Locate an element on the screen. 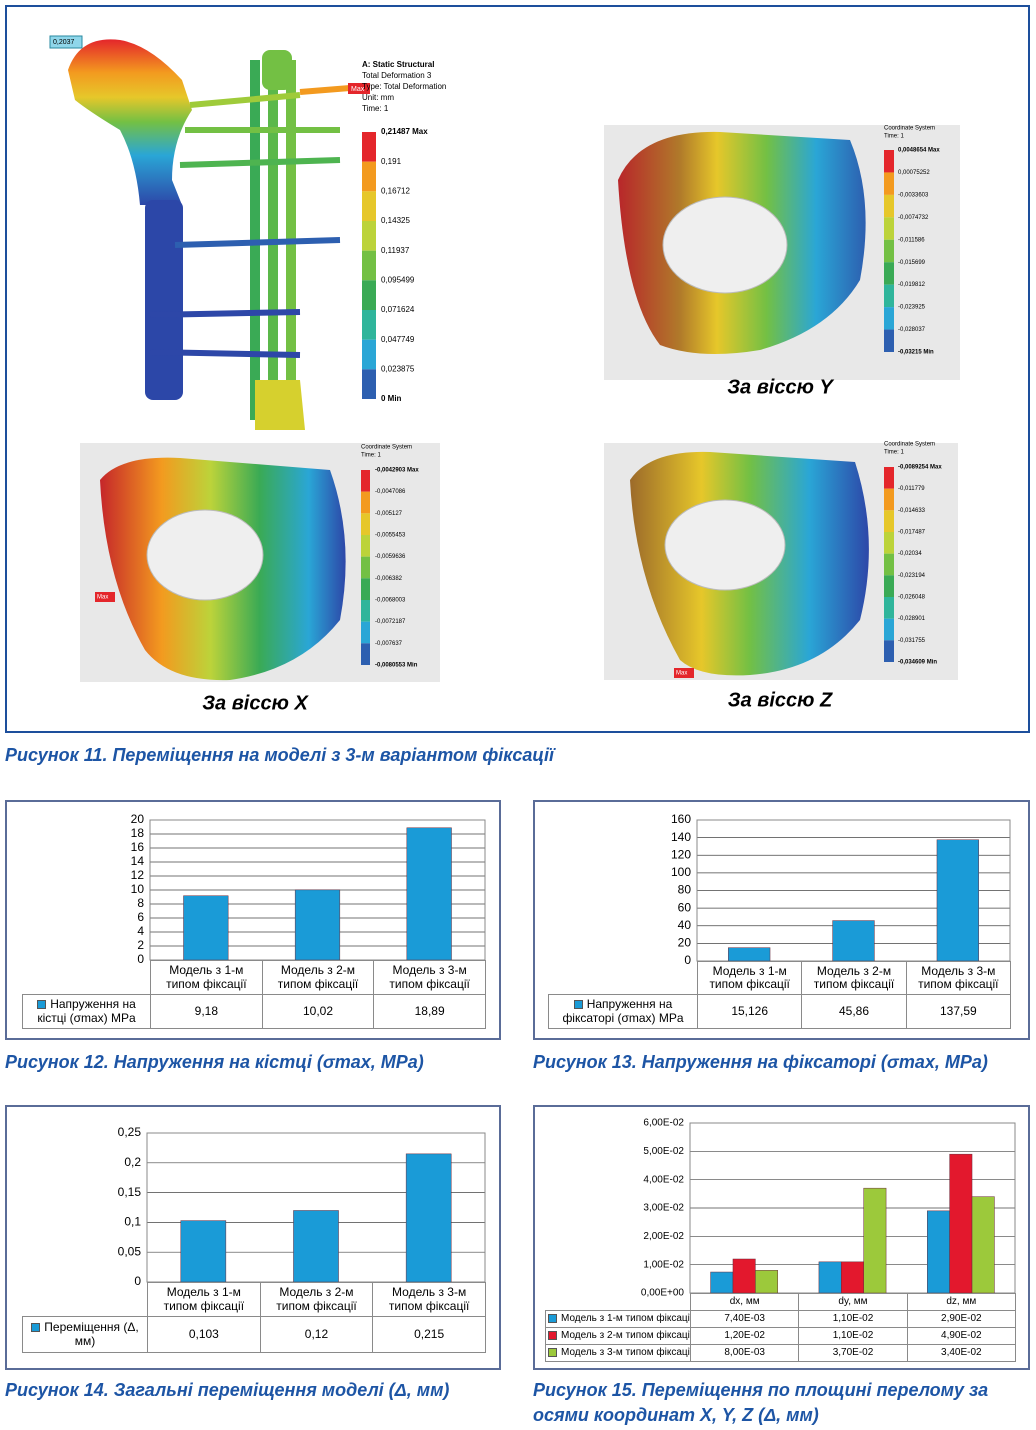 This screenshot has width=1036, height=1430. legend-label: -0,0089254 Max is located at coordinates (920, 468).